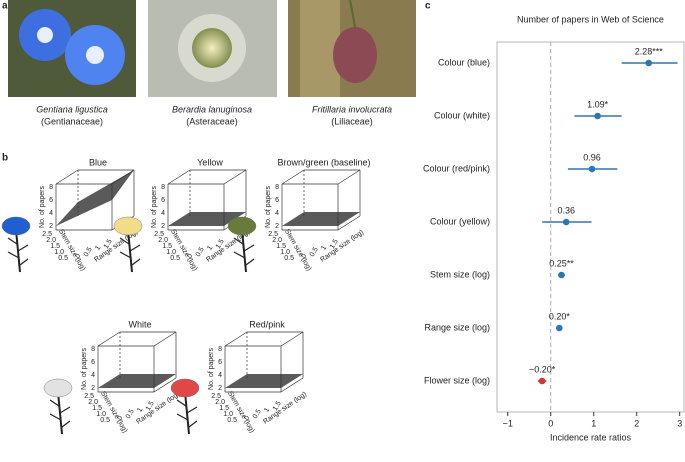  I want to click on category-label: Flower size (log), so click(457, 380).